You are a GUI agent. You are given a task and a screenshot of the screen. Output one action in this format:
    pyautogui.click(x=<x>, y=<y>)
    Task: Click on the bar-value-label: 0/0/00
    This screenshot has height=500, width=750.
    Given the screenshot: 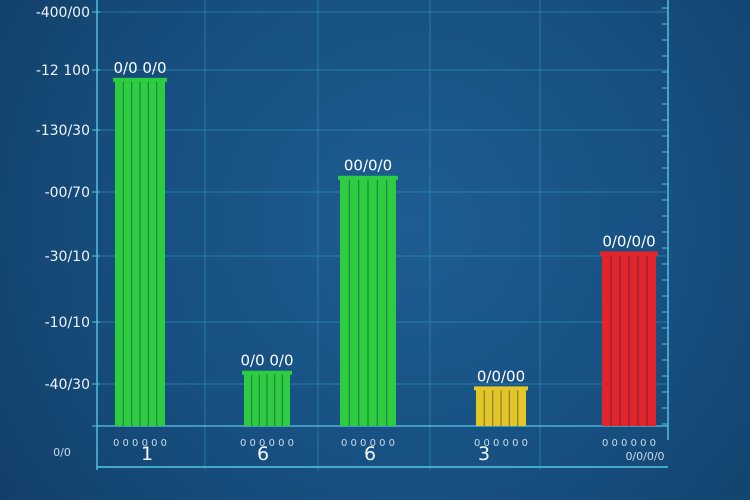 What is the action you would take?
    pyautogui.click(x=501, y=376)
    